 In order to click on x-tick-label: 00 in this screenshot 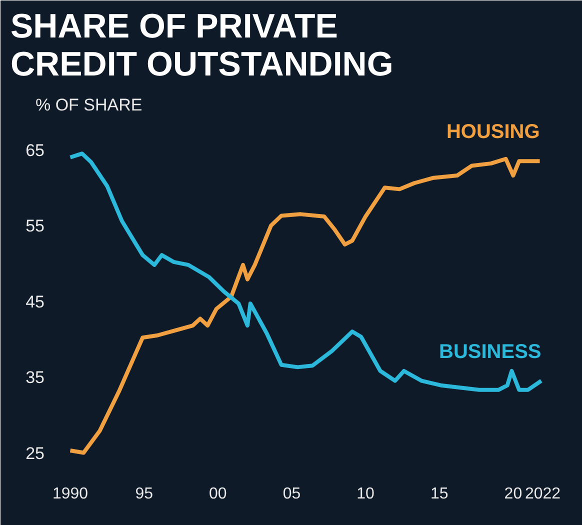, I will do `click(218, 494)`.